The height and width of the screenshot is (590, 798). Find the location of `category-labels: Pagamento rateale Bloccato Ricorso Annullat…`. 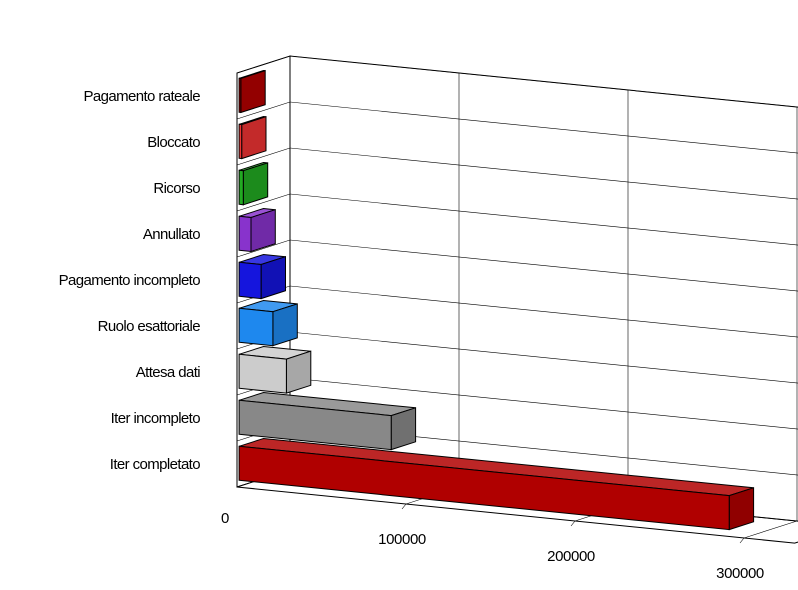

category-labels: Pagamento rateale Bloccato Ricorso Annullat… is located at coordinates (130, 280).